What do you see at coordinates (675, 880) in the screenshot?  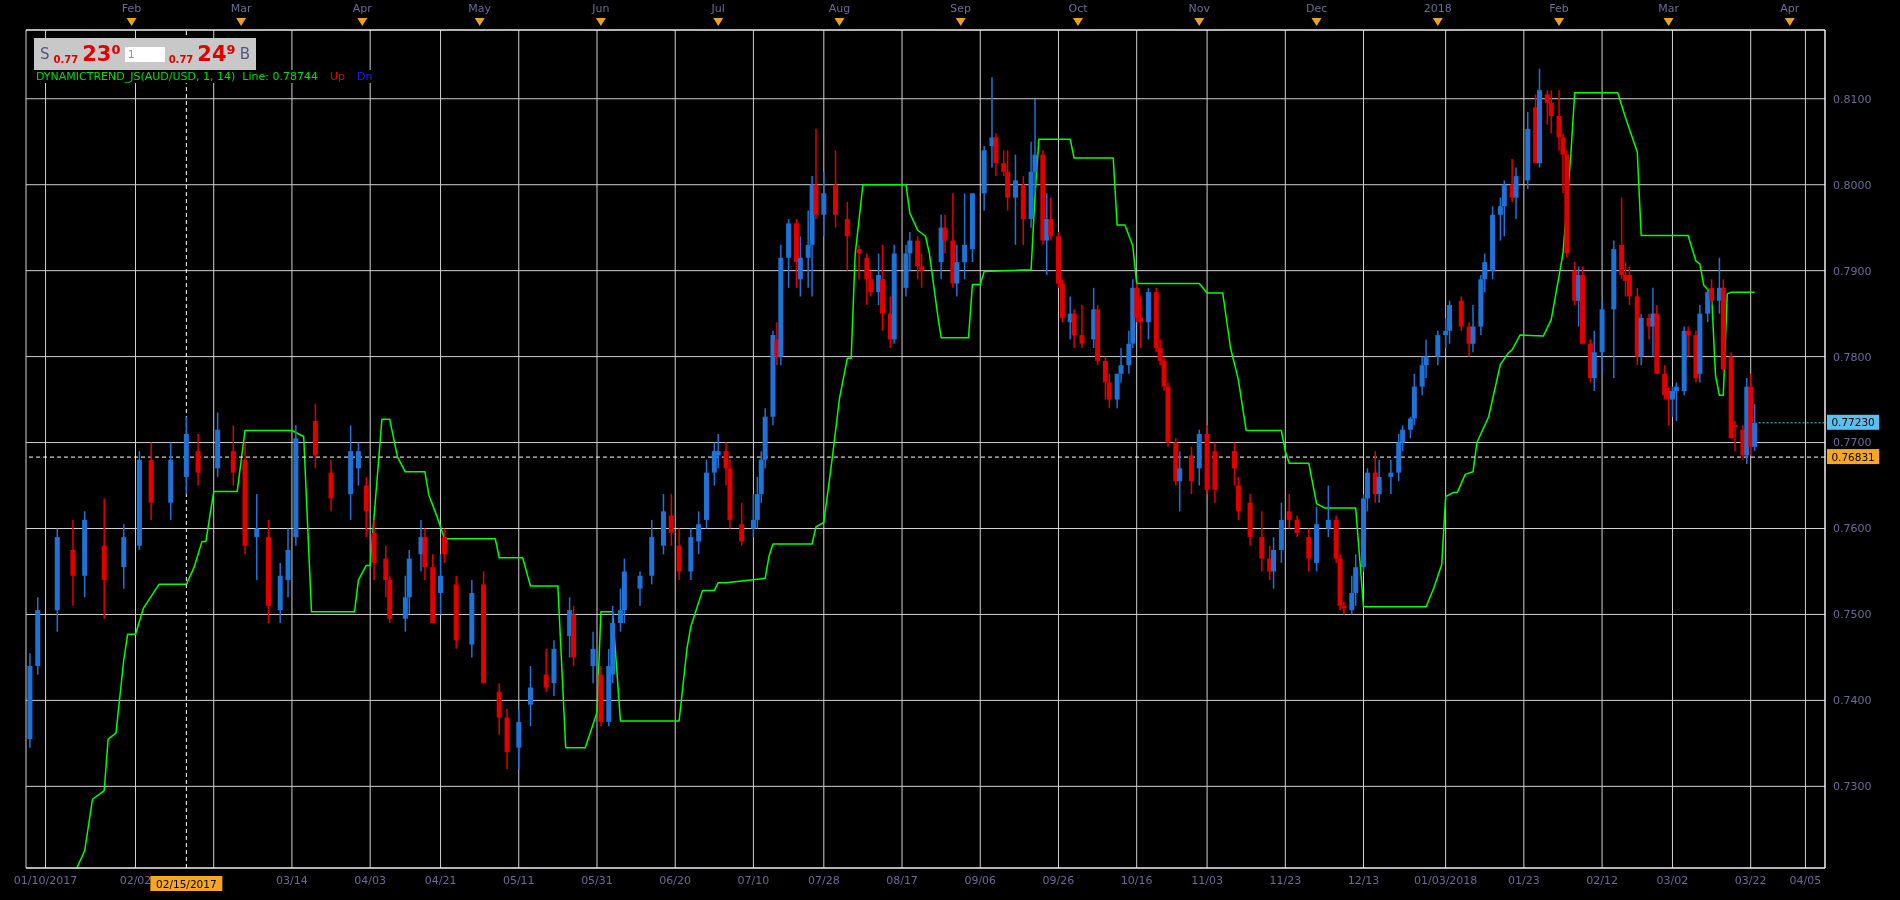 I see `x-tick-label: 06/20` at bounding box center [675, 880].